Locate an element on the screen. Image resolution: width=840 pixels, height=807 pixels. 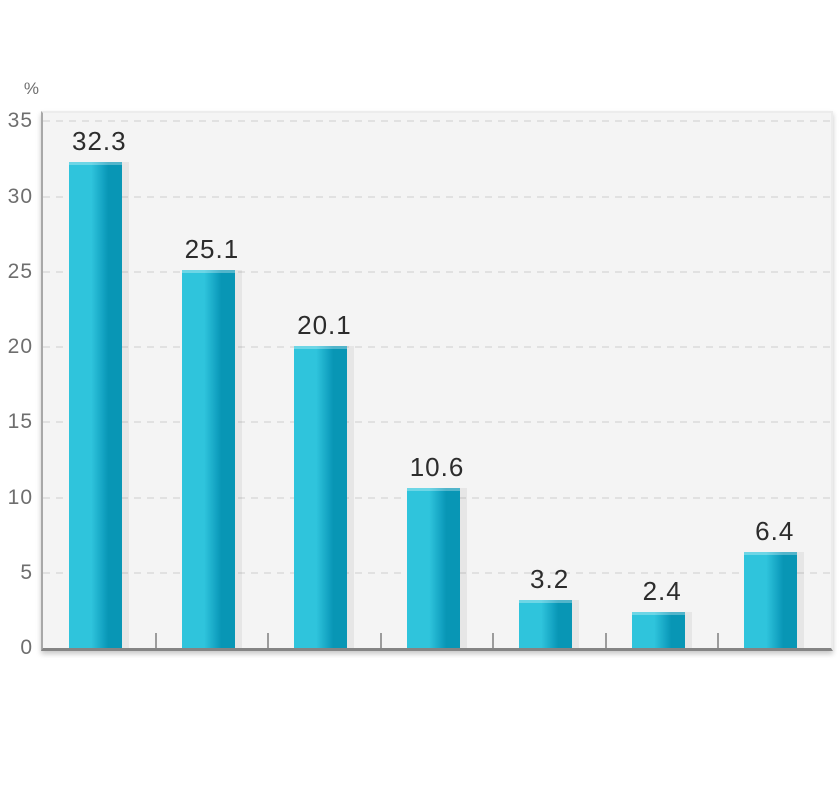
bar-column: 32.3 is located at coordinates (100, 381).